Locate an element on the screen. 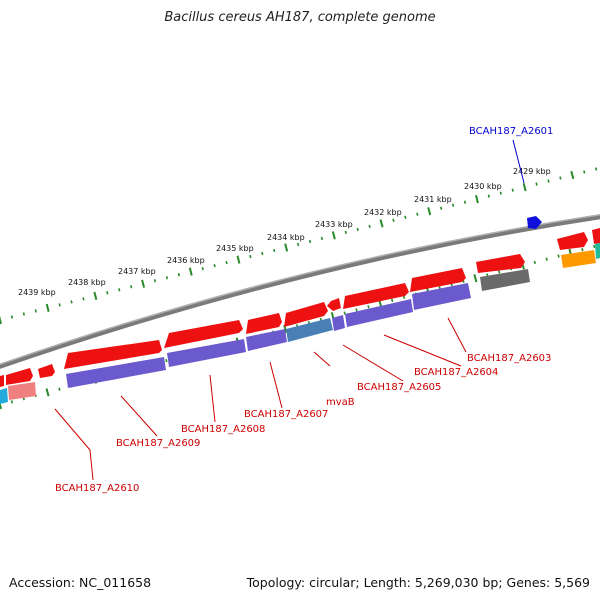 This screenshot has width=600, height=600. label-mvab: mvaB is located at coordinates (340, 402).